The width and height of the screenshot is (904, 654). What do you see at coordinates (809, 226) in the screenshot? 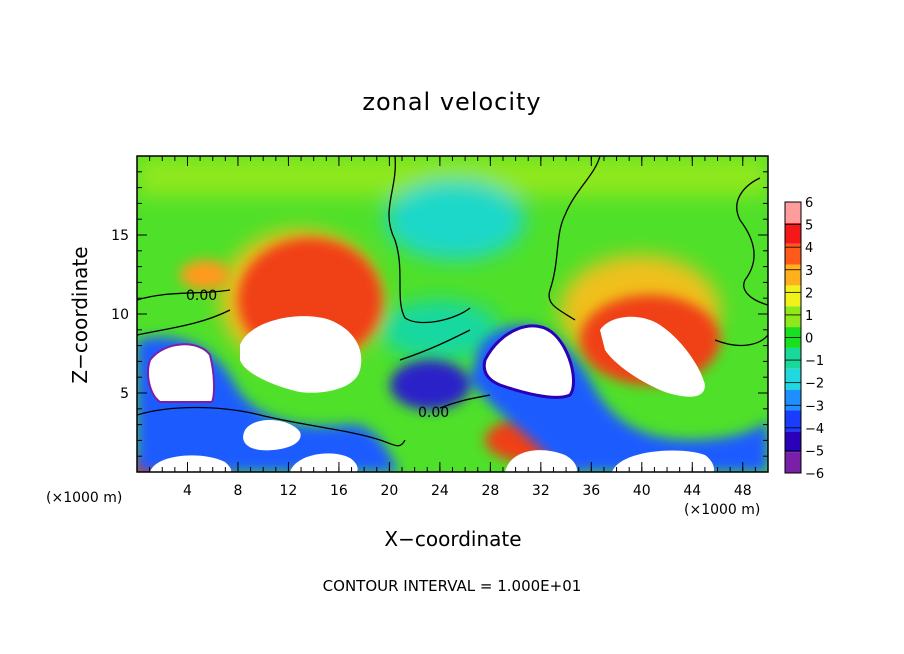
I see `colorbar-tick-label: 5` at bounding box center [809, 226].